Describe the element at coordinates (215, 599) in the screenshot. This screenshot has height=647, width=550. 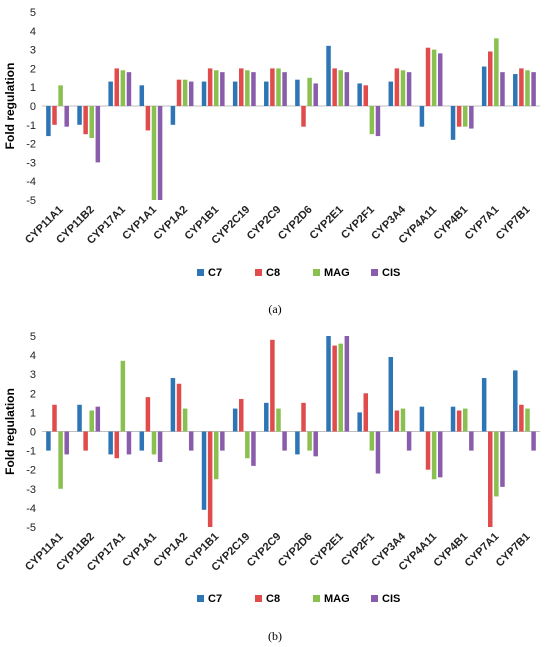
I see `legend-label-c7: C7` at that location.